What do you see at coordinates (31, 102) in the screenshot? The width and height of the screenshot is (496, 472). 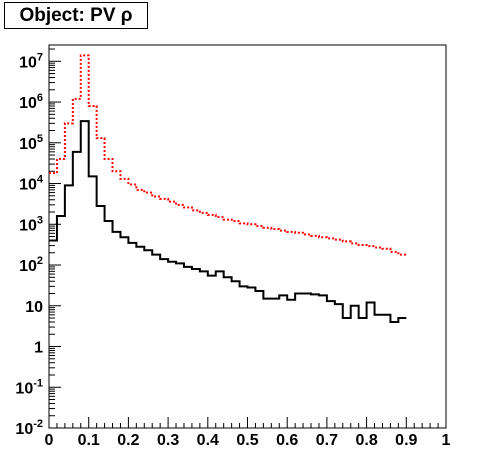 I see `y-tick-label: 10⁶` at bounding box center [31, 102].